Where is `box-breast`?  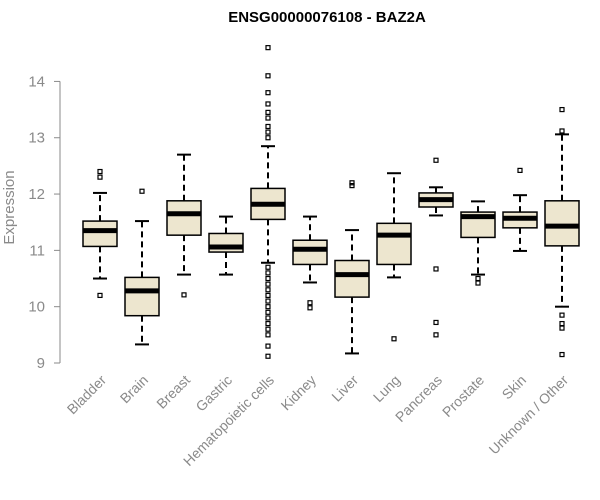
box-breast is located at coordinates (184, 225).